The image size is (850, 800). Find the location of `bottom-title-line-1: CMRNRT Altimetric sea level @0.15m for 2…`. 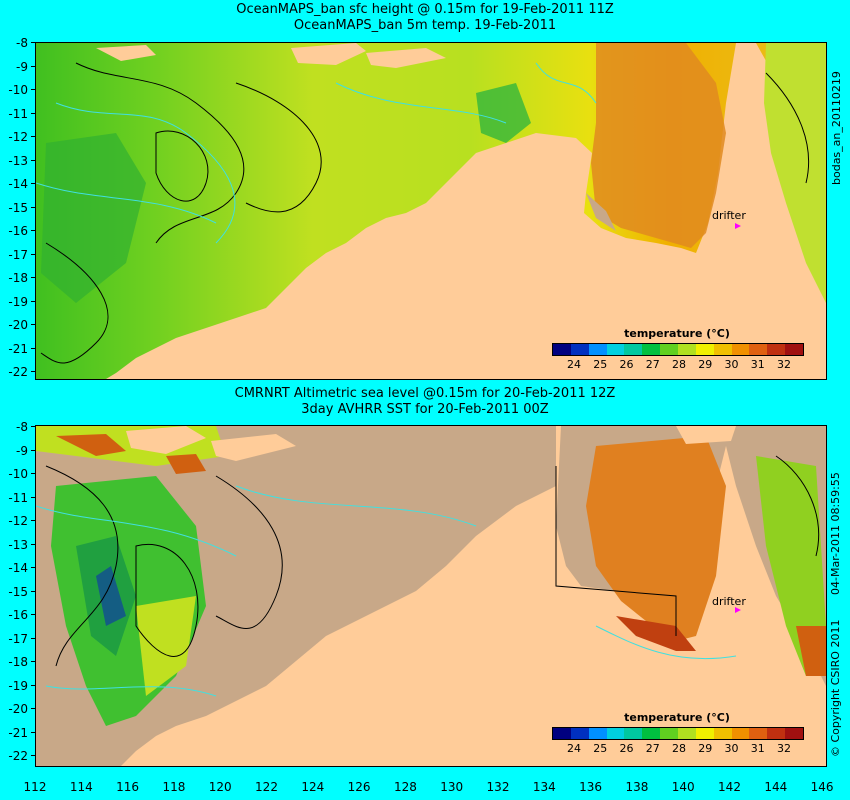

bottom-title-line-1: CMRNRT Altimetric sea level @0.15m for 2… is located at coordinates (425, 393).